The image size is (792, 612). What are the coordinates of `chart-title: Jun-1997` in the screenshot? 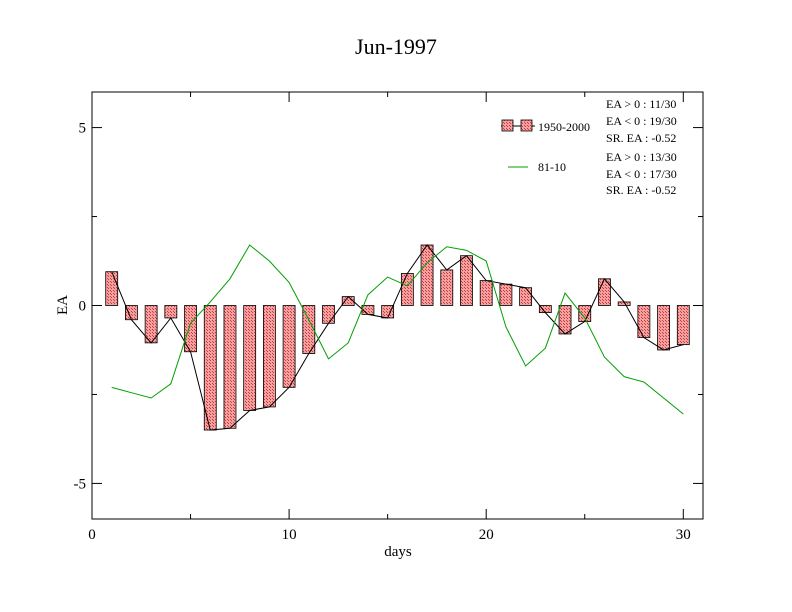 It's located at (396, 46).